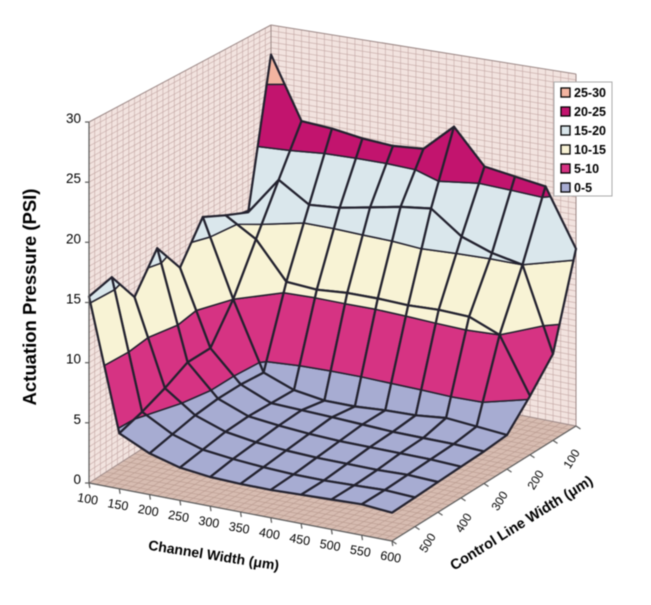 The height and width of the screenshot is (605, 651). I want to click on svg-text: 0, so click(77, 479).